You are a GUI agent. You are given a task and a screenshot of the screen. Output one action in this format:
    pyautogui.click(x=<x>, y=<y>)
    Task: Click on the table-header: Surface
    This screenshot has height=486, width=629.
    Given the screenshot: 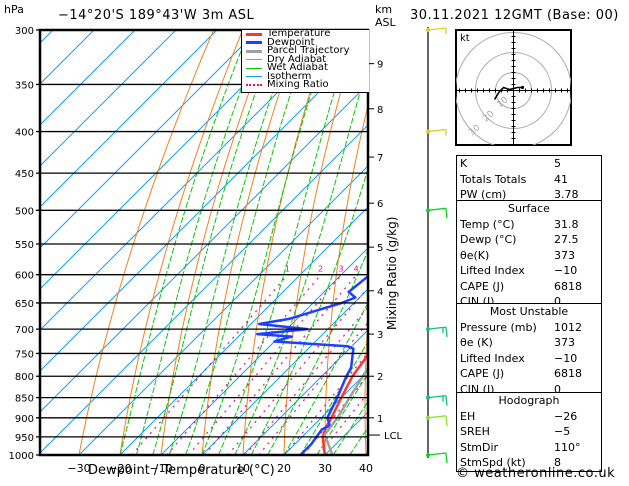 What is the action you would take?
    pyautogui.click(x=529, y=208)
    